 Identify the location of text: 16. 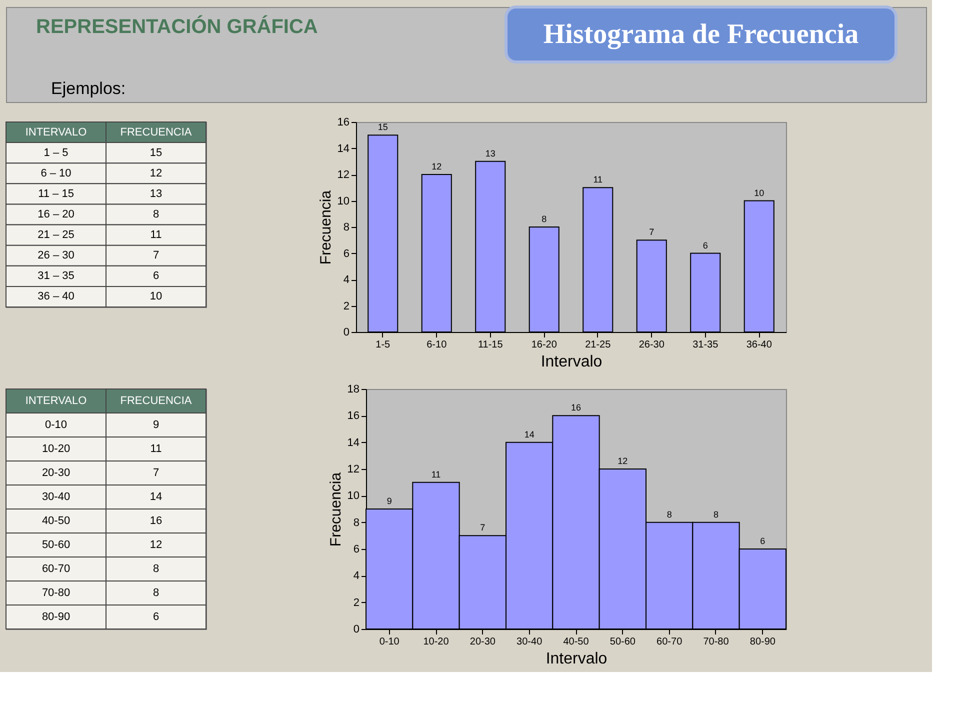
(156, 521).